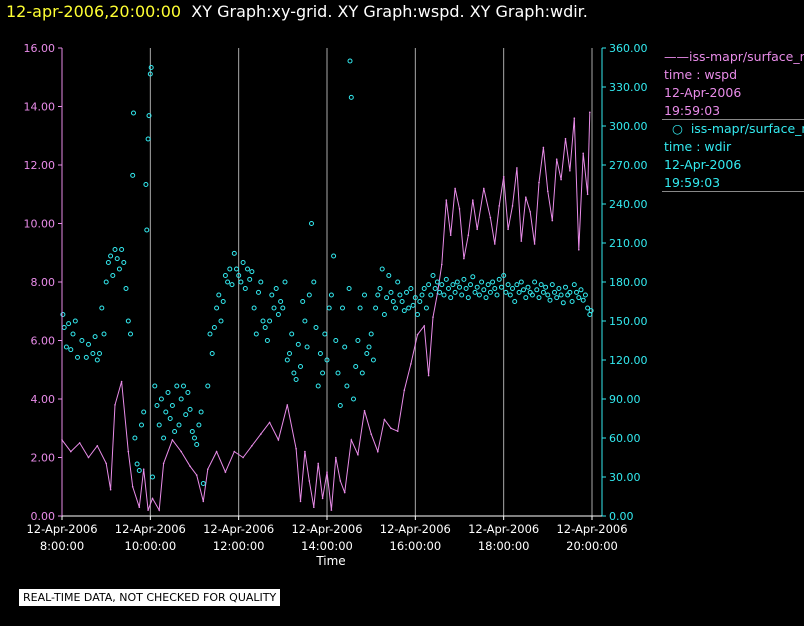  What do you see at coordinates (592, 546) in the screenshot?
I see `x-tick-time: 20:00:00` at bounding box center [592, 546].